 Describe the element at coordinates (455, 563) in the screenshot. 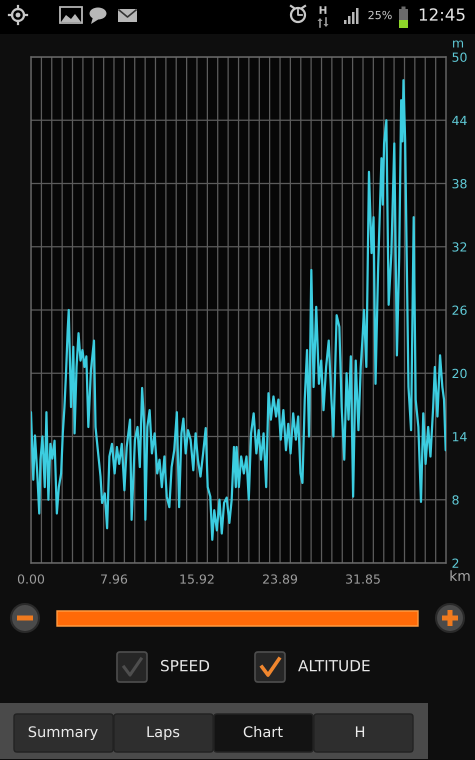

I see `y-tick-label: 2` at that location.